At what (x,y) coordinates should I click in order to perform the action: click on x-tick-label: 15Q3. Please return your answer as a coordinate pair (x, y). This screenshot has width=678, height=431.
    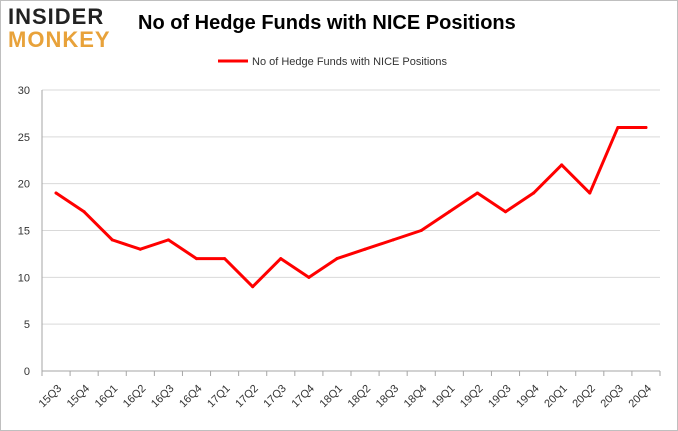
    Looking at the image, I should click on (51, 397).